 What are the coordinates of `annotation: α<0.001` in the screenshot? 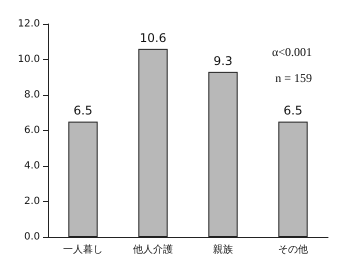 It's located at (292, 52).